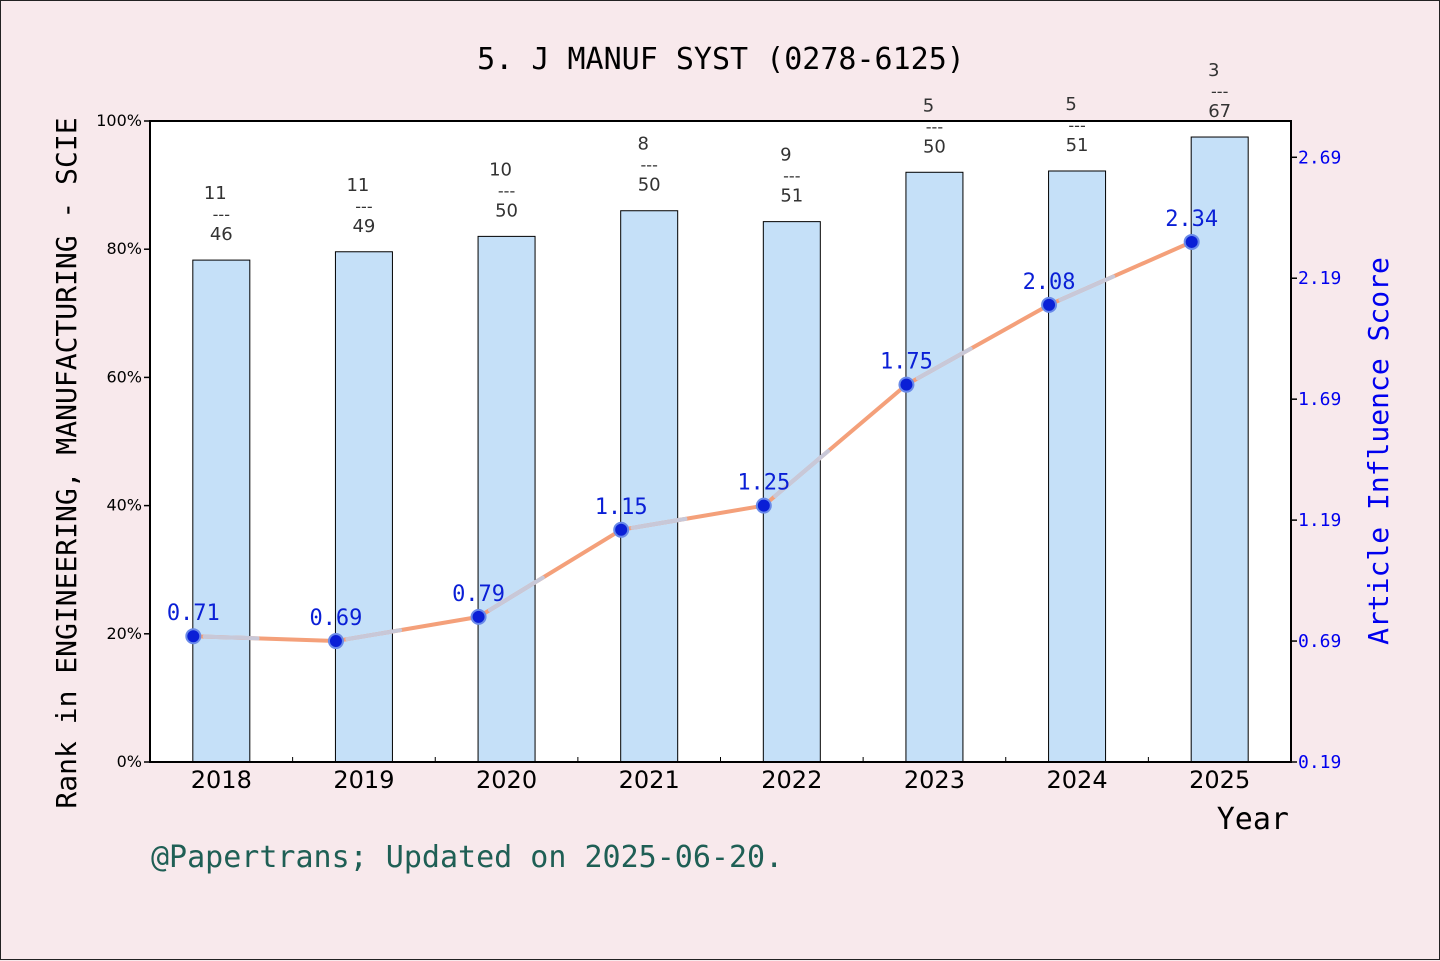  What do you see at coordinates (193, 636) in the screenshot?
I see `influence-point-2018` at bounding box center [193, 636].